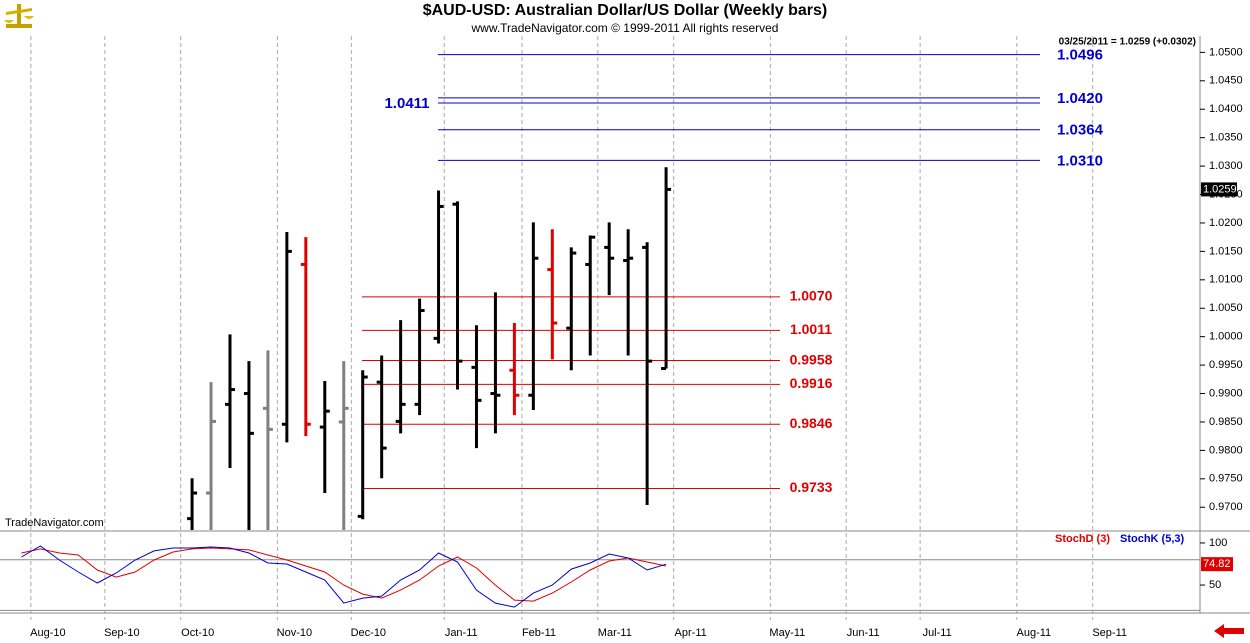  Describe the element at coordinates (1080, 98) in the screenshot. I see `level-label: 1.0420` at that location.